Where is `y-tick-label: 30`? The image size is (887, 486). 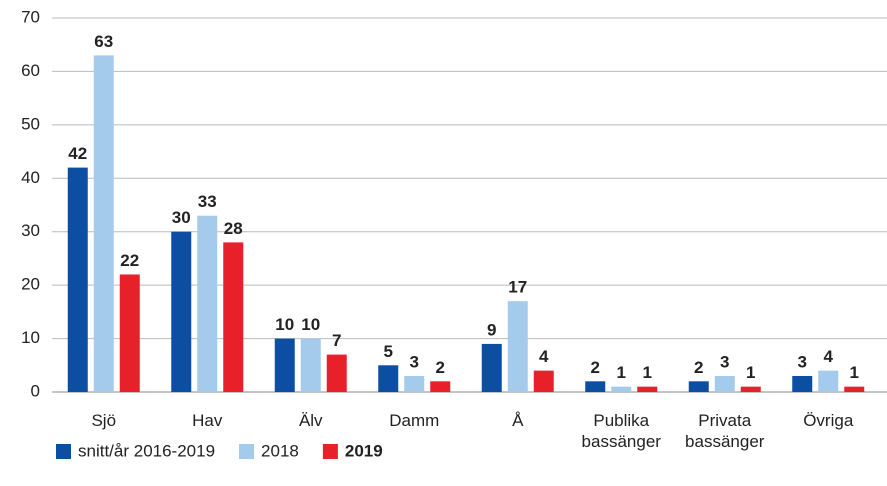 y-tick-label: 30 is located at coordinates (30, 230).